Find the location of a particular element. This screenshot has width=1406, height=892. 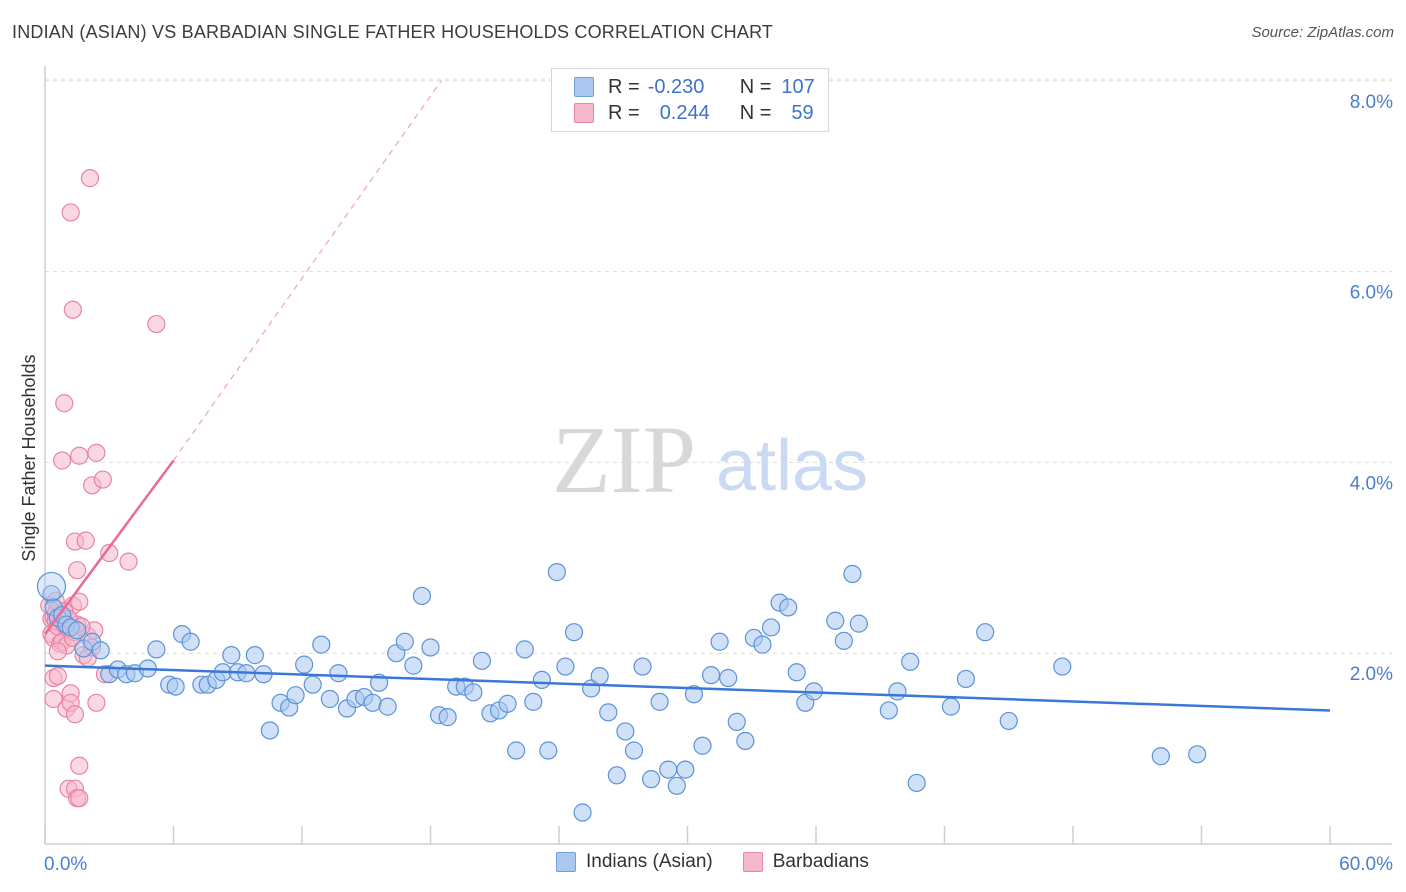

source-label: Source: ZipAtlas.com is located at coordinates (1322, 32).